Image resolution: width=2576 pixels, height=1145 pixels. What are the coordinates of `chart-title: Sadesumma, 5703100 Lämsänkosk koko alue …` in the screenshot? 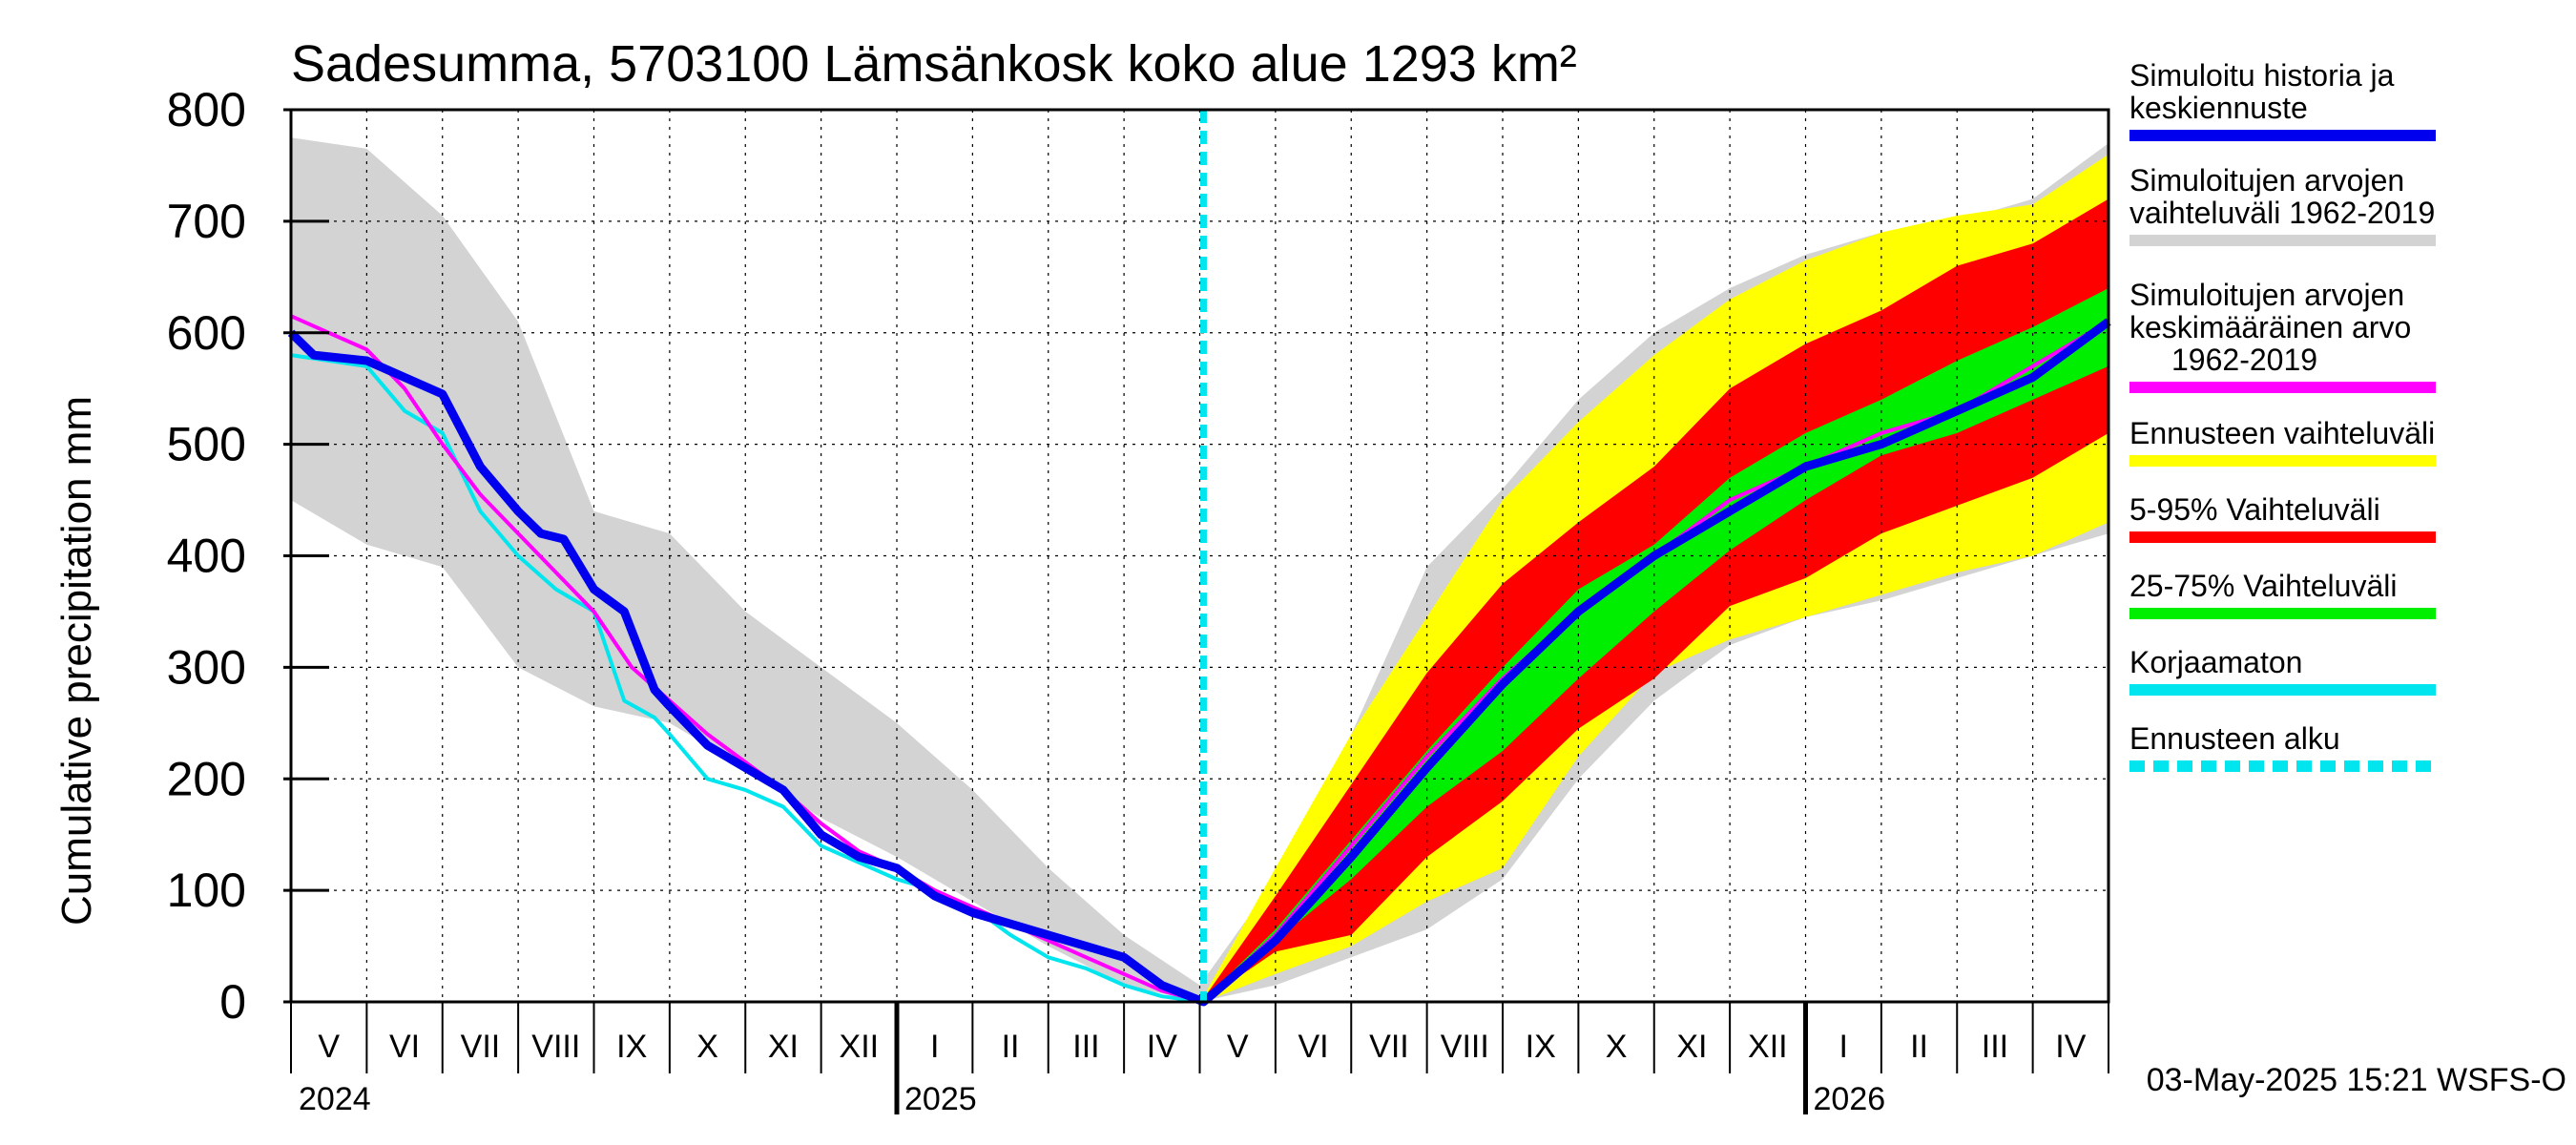 It's located at (934, 64).